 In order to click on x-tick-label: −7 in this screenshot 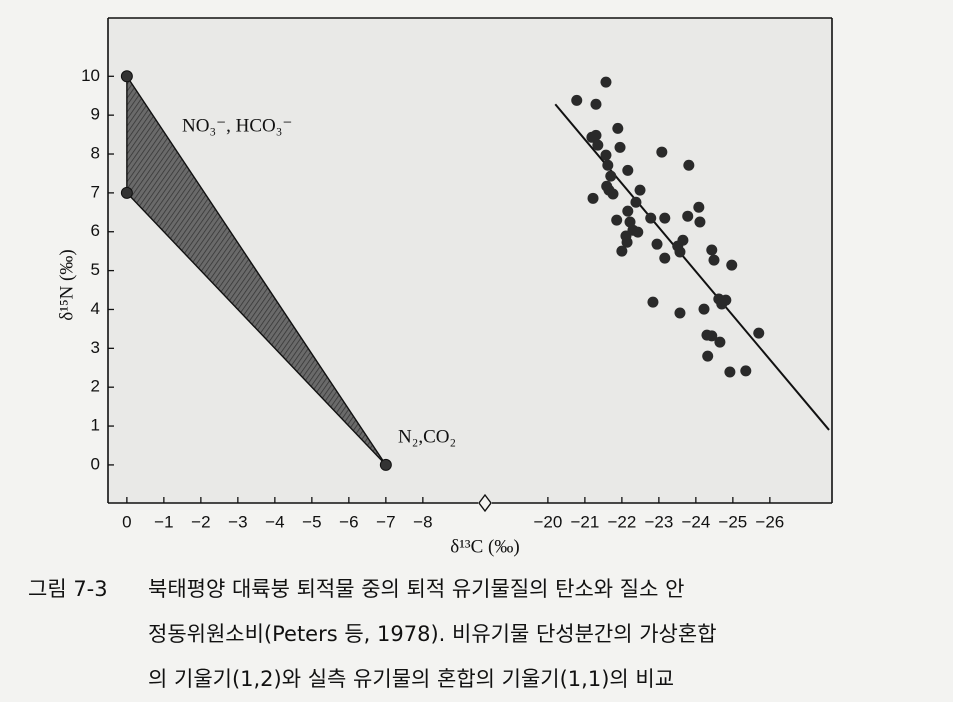, I will do `click(385, 521)`.